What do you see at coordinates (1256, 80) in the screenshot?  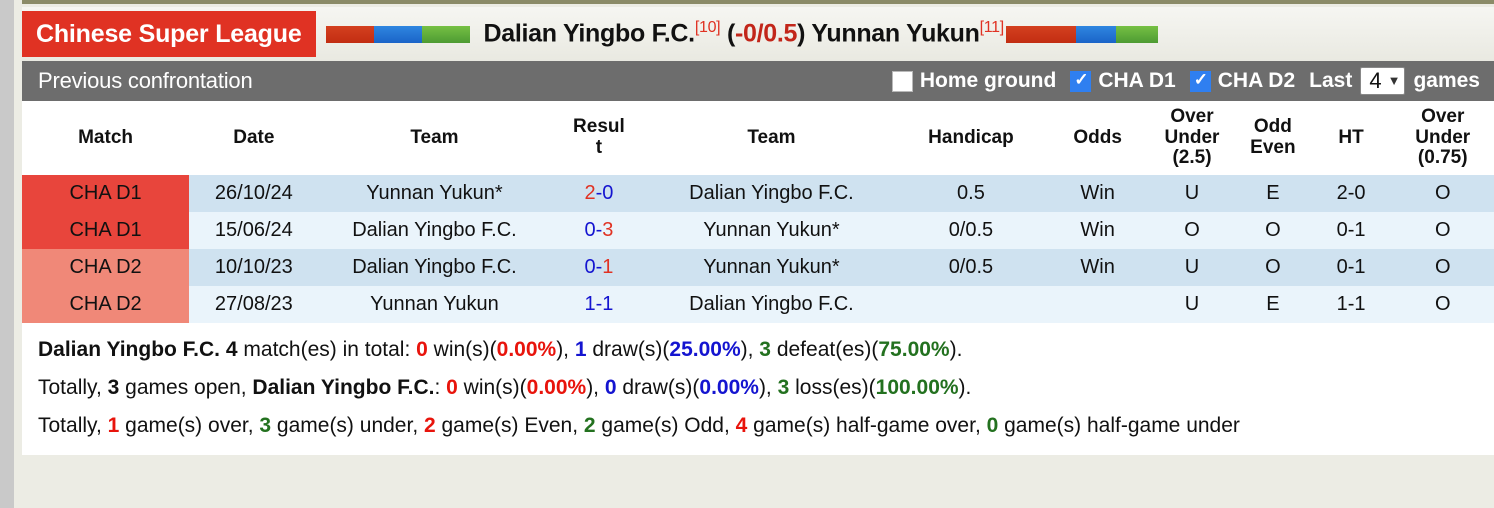 I see `cha-d2-label: CHA D2` at bounding box center [1256, 80].